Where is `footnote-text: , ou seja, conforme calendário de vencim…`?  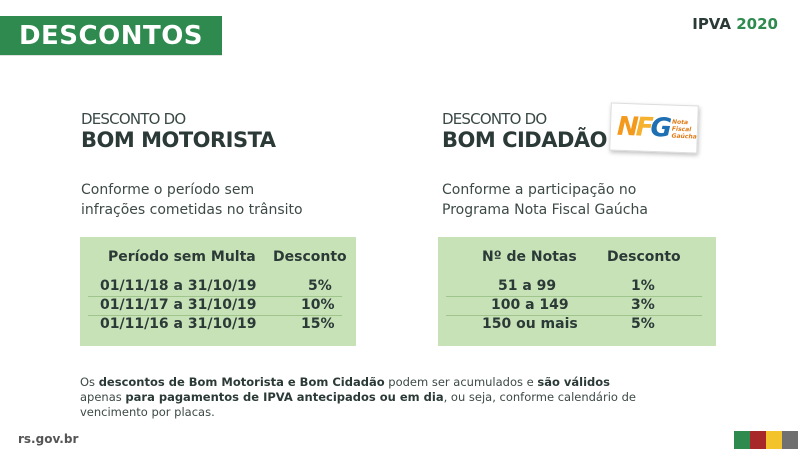 footnote-text: , ou seja, conforme calendário de vencim… is located at coordinates (358, 404).